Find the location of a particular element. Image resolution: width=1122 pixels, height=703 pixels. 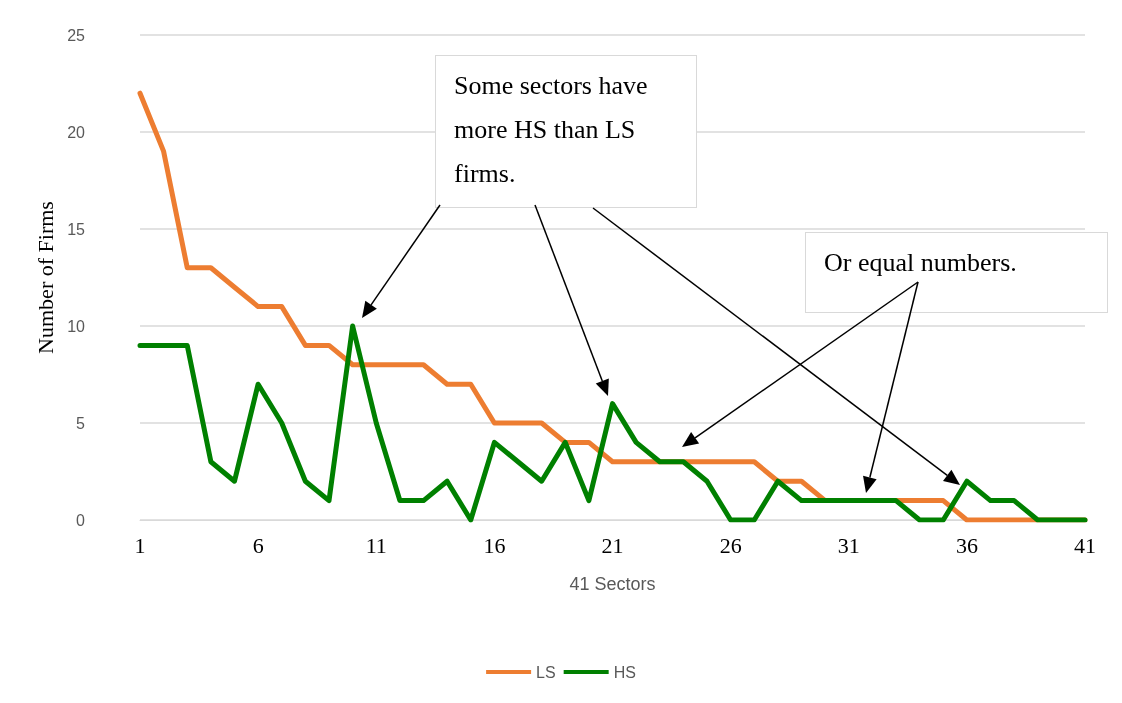

y-tick-label: 20 is located at coordinates (76, 132).